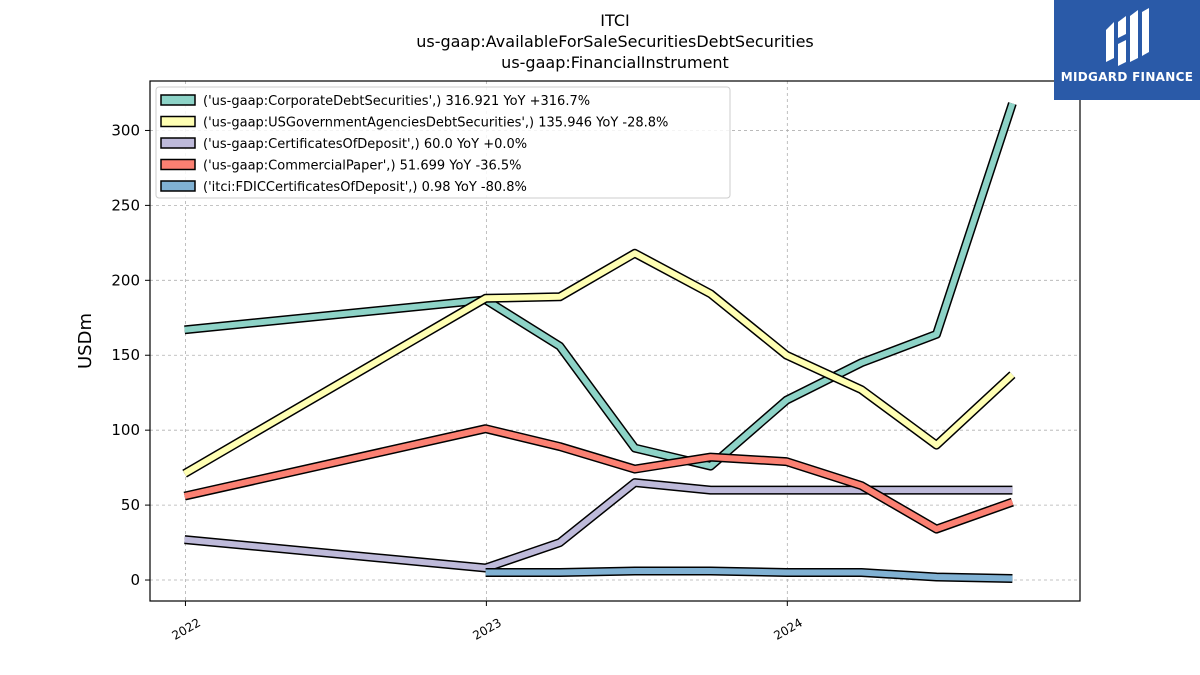 This screenshot has width=1200, height=675. Describe the element at coordinates (1127, 37) in the screenshot. I see `logo-mark-icon` at that location.